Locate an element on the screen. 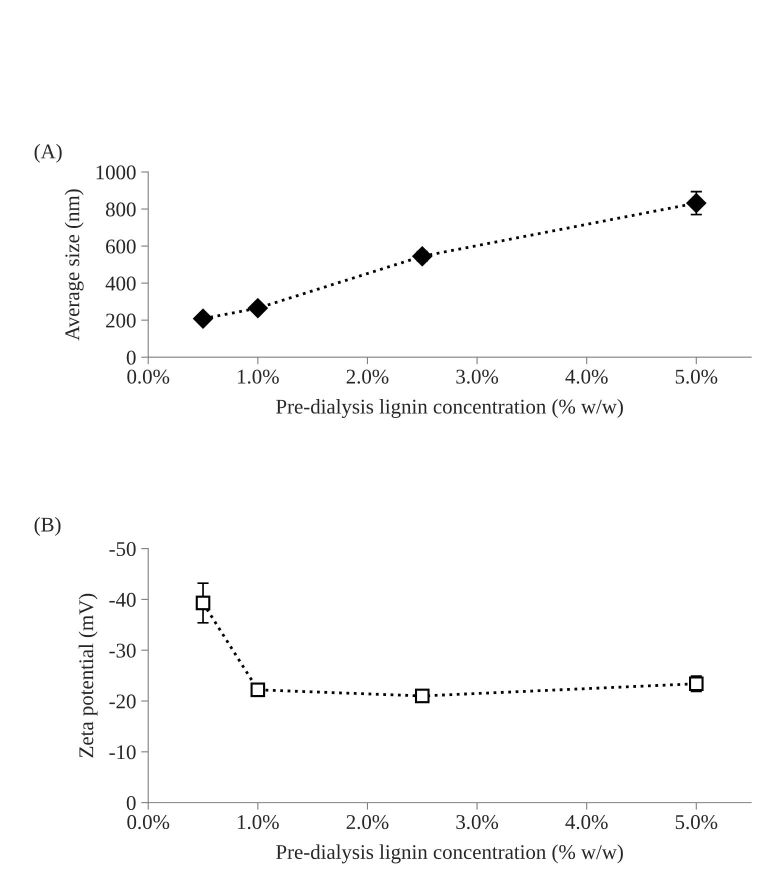 The height and width of the screenshot is (882, 768). y-tick-label: 200 is located at coordinates (121, 321).